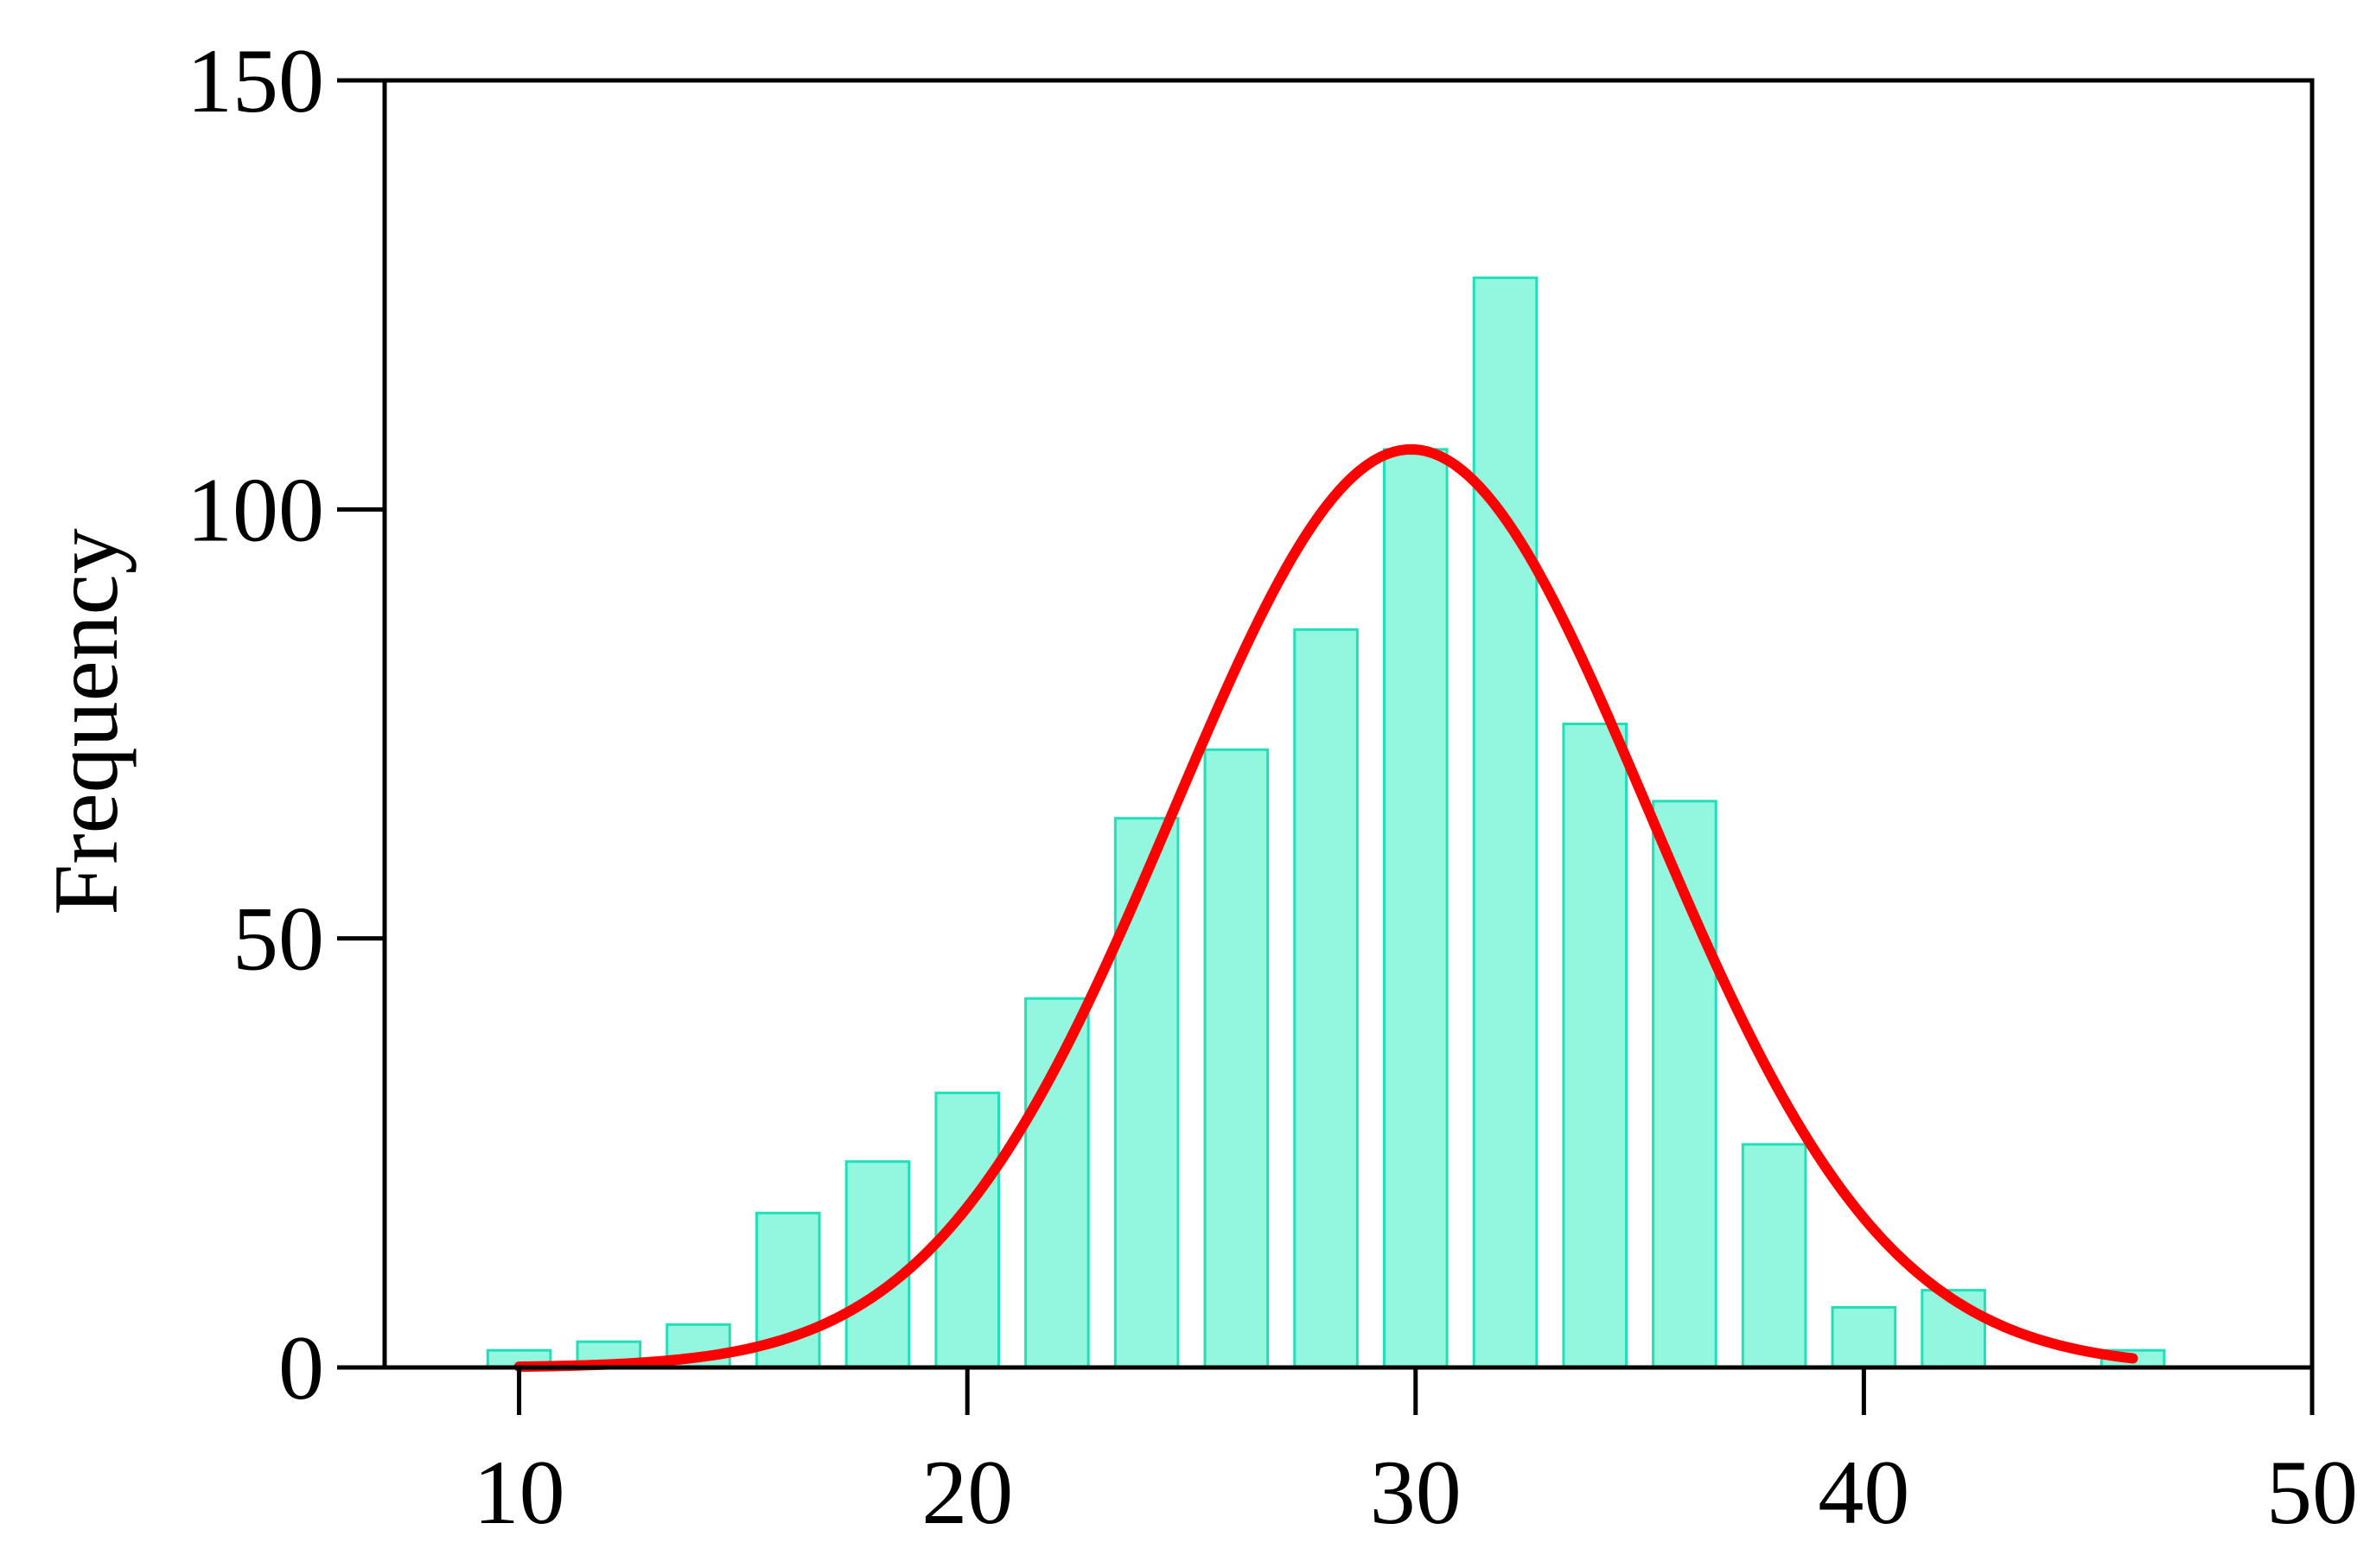 The height and width of the screenshot is (1568, 2370). Describe the element at coordinates (1416, 1493) in the screenshot. I see `x-tick-label: 30` at that location.